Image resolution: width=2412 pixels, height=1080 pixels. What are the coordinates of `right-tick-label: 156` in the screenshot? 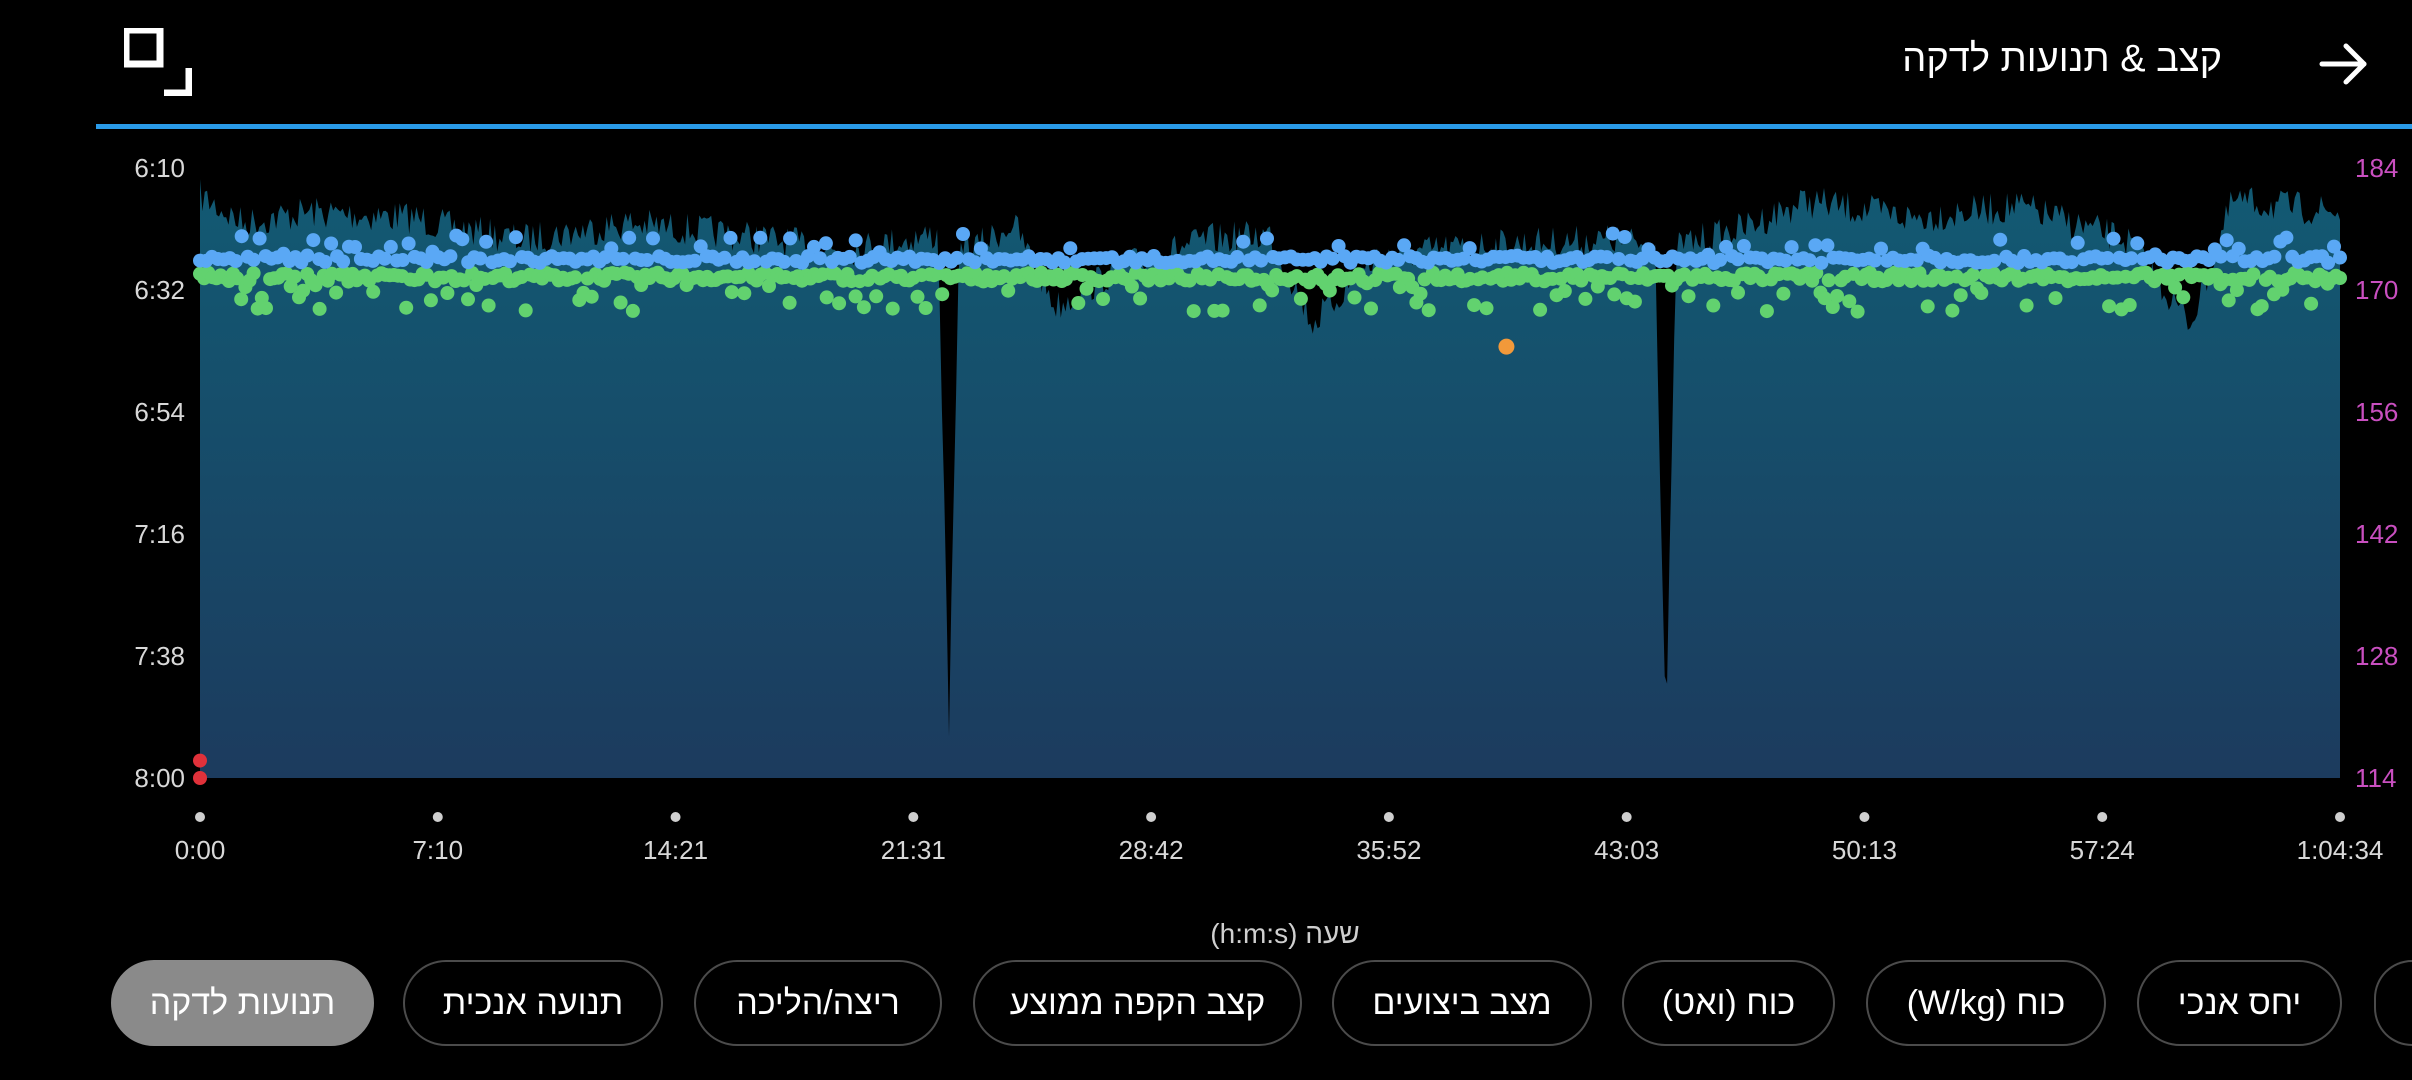 It's located at (2376, 412).